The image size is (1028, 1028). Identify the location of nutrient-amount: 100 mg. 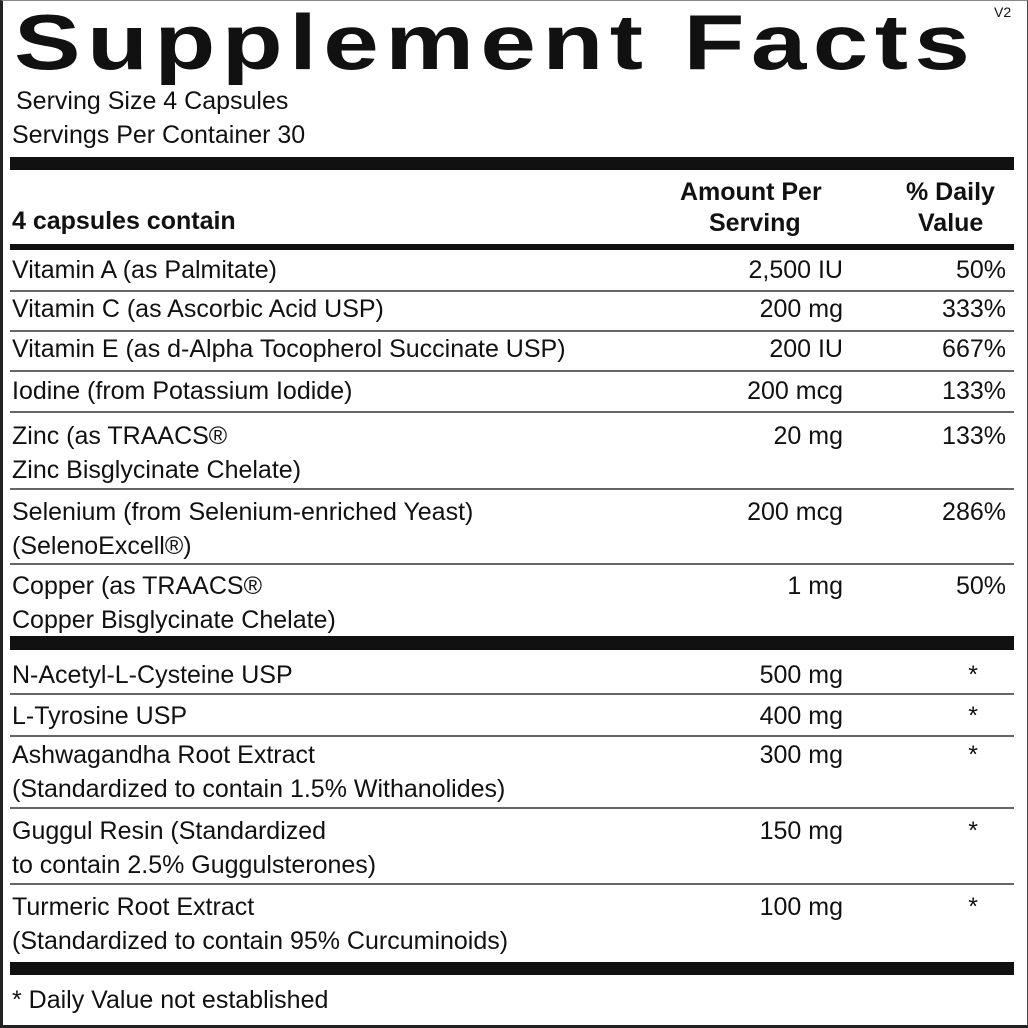
(801, 907).